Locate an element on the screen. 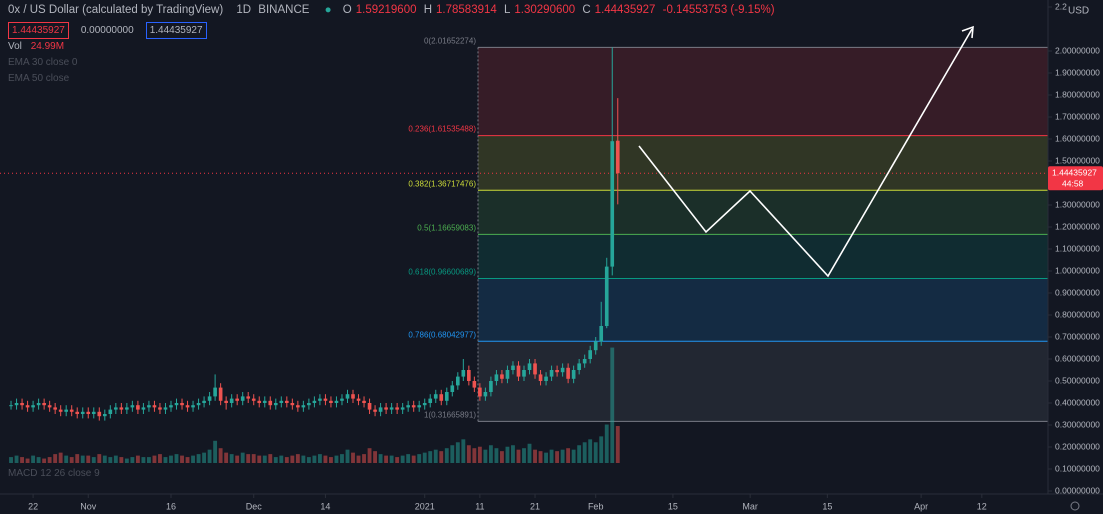 The height and width of the screenshot is (514, 1103). macd-legend: MACD 12 26 close 9 is located at coordinates (54, 473).